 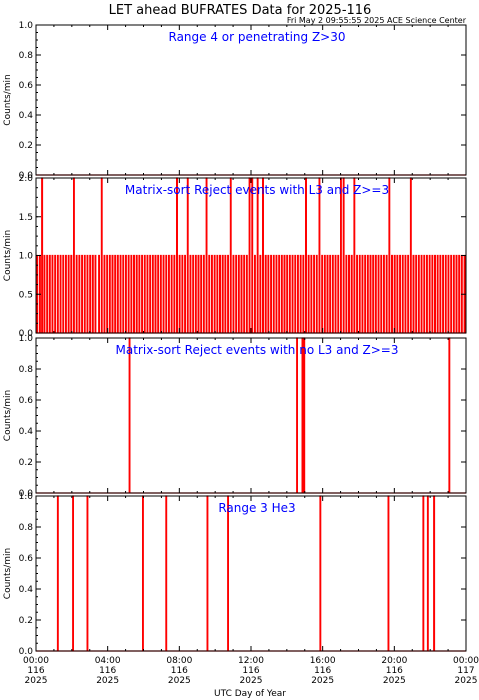 What do you see at coordinates (323, 661) in the screenshot?
I see `x-tick-label: 16:00` at bounding box center [323, 661].